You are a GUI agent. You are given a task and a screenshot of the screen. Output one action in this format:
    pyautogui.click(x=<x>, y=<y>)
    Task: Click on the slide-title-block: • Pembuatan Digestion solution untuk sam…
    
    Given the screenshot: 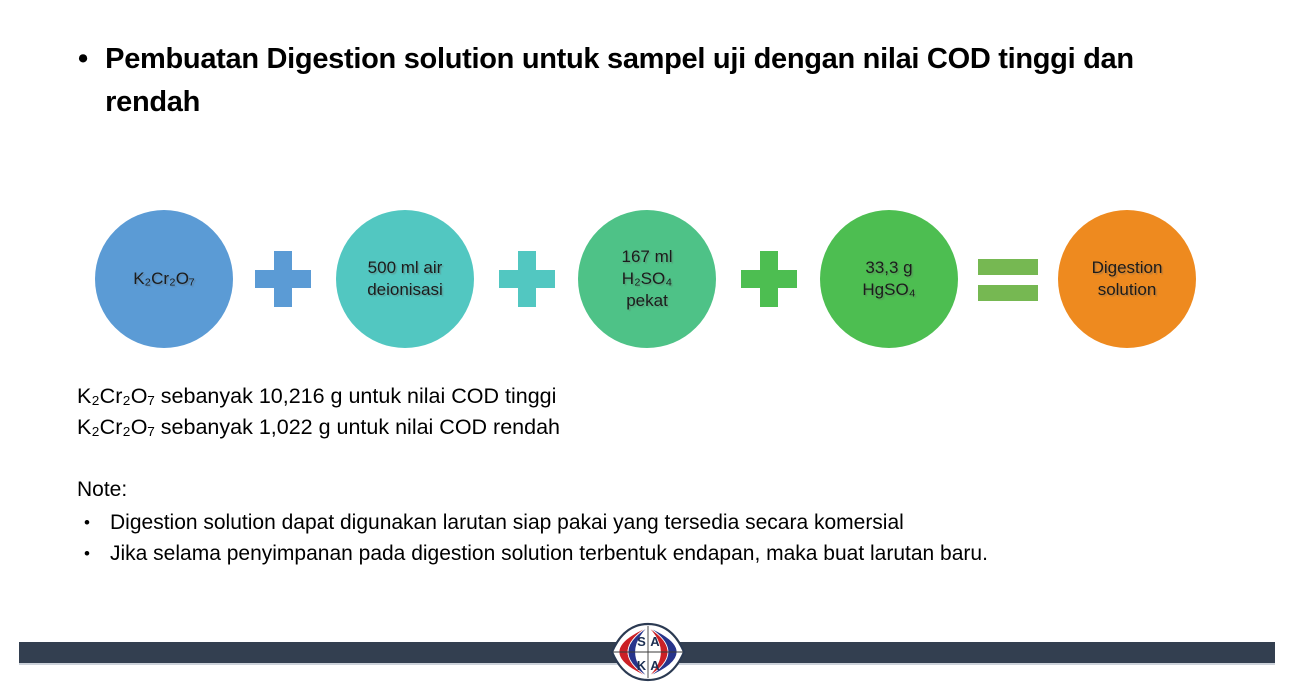 What is the action you would take?
    pyautogui.click(x=633, y=81)
    